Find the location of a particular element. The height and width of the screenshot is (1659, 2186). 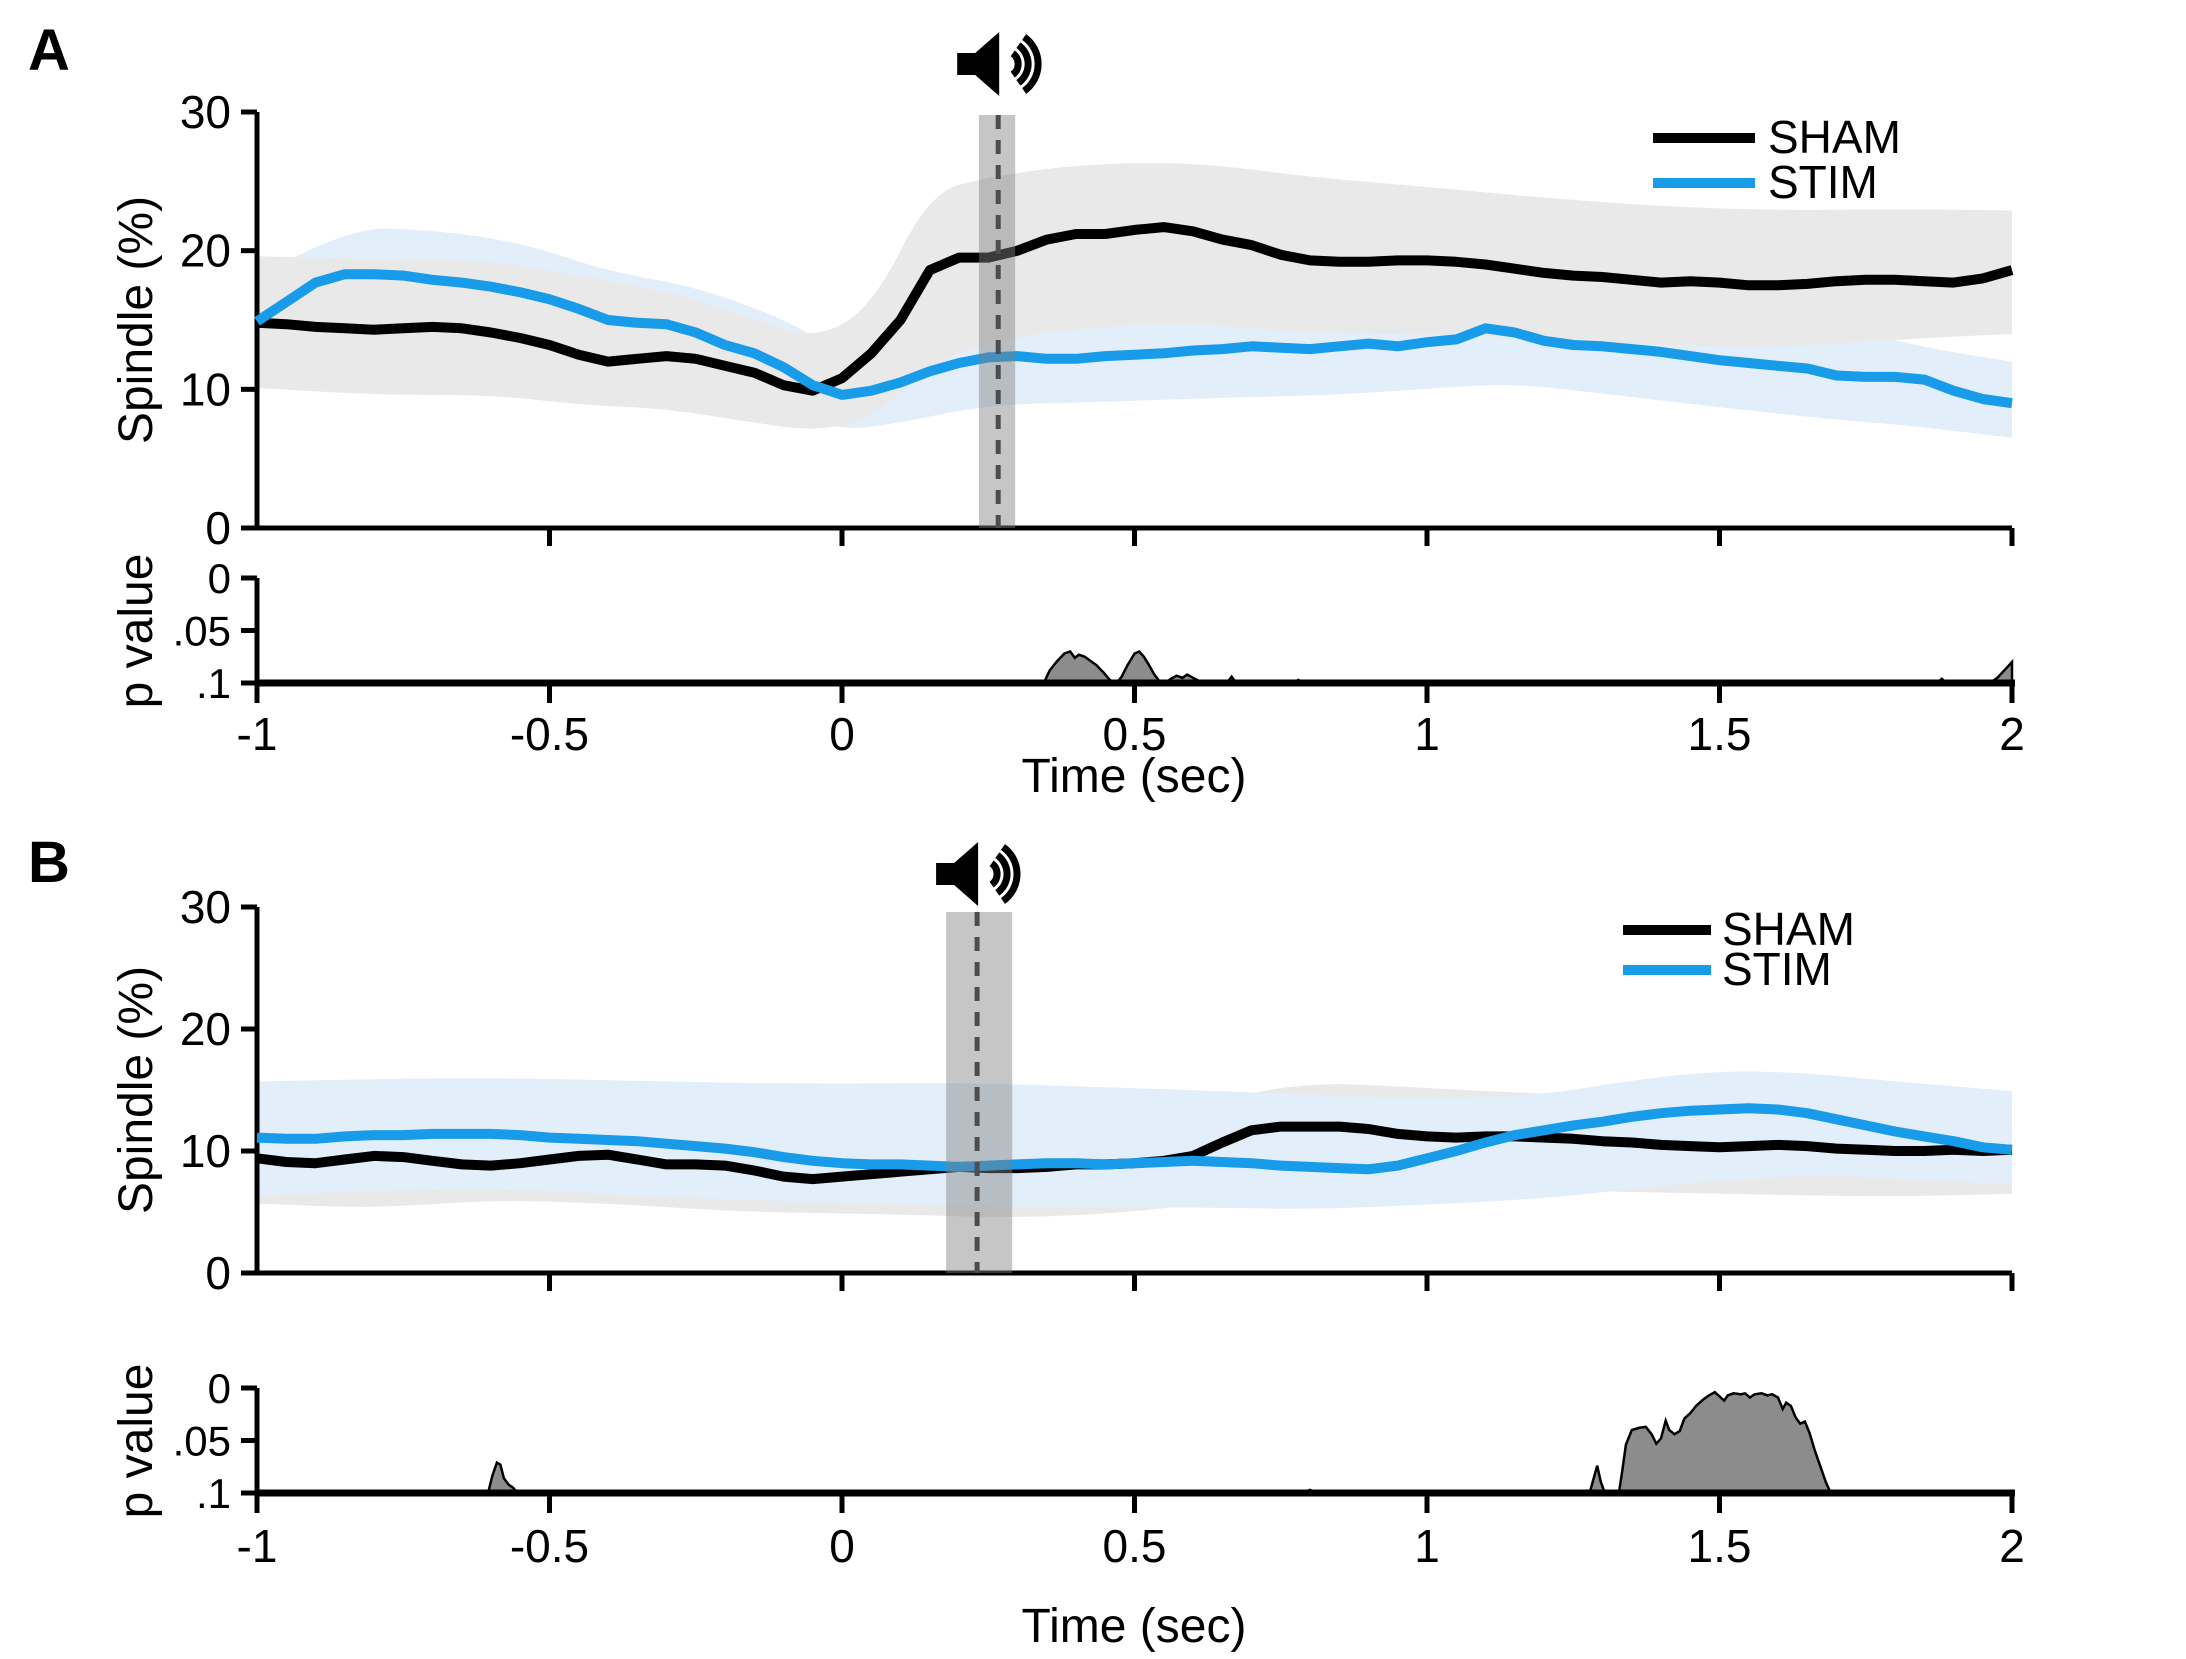

panel-b-letter: B is located at coordinates (49, 862).